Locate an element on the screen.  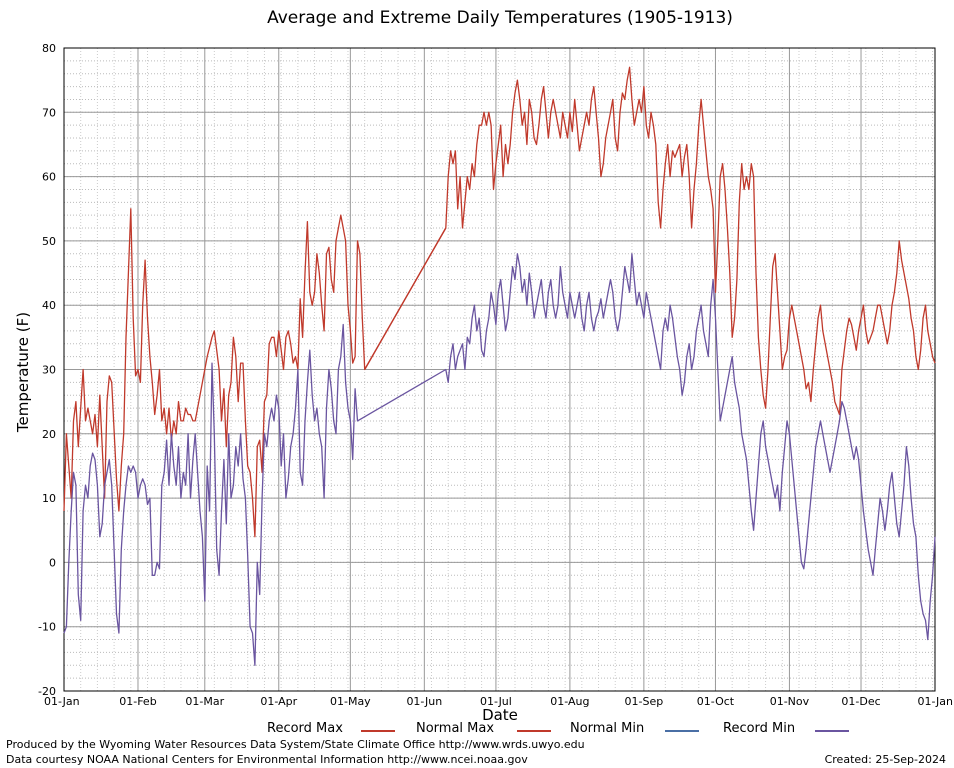
x-tick-label: 01-Feb is located at coordinates (137, 701).